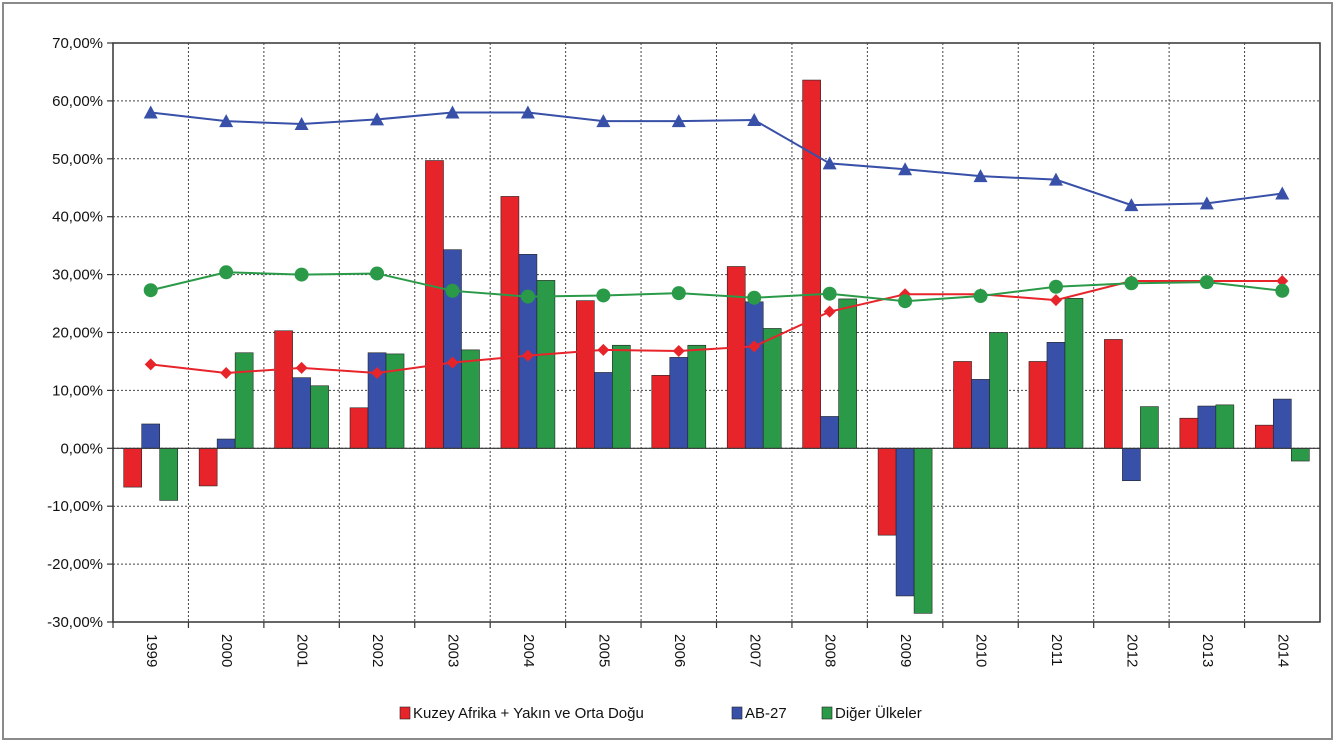  Describe the element at coordinates (905, 650) in the screenshot. I see `x-tick-label: 2009` at that location.